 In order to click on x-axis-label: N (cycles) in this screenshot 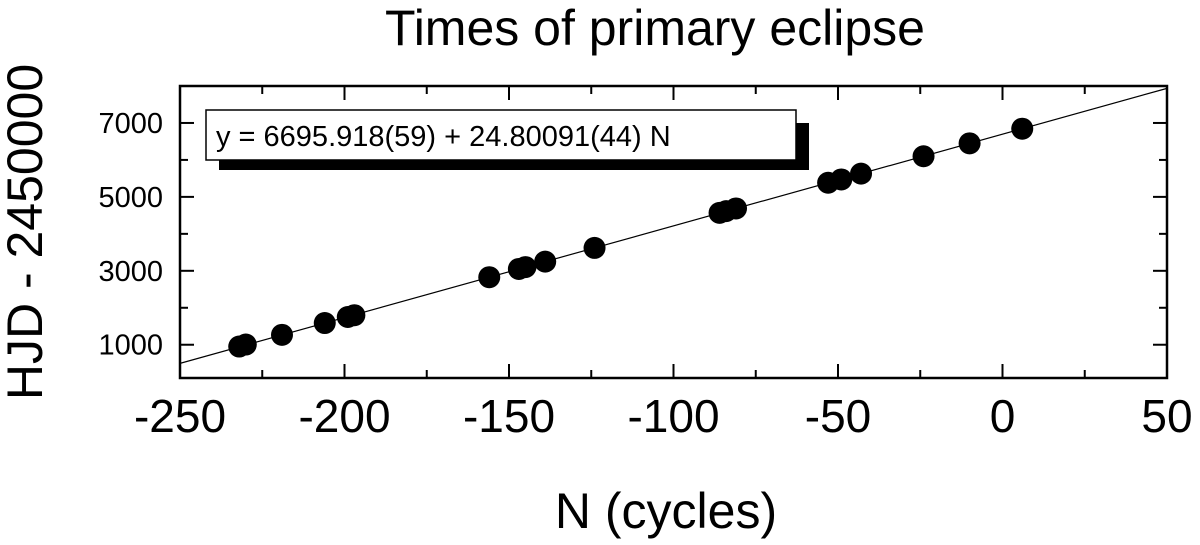, I will do `click(666, 511)`.